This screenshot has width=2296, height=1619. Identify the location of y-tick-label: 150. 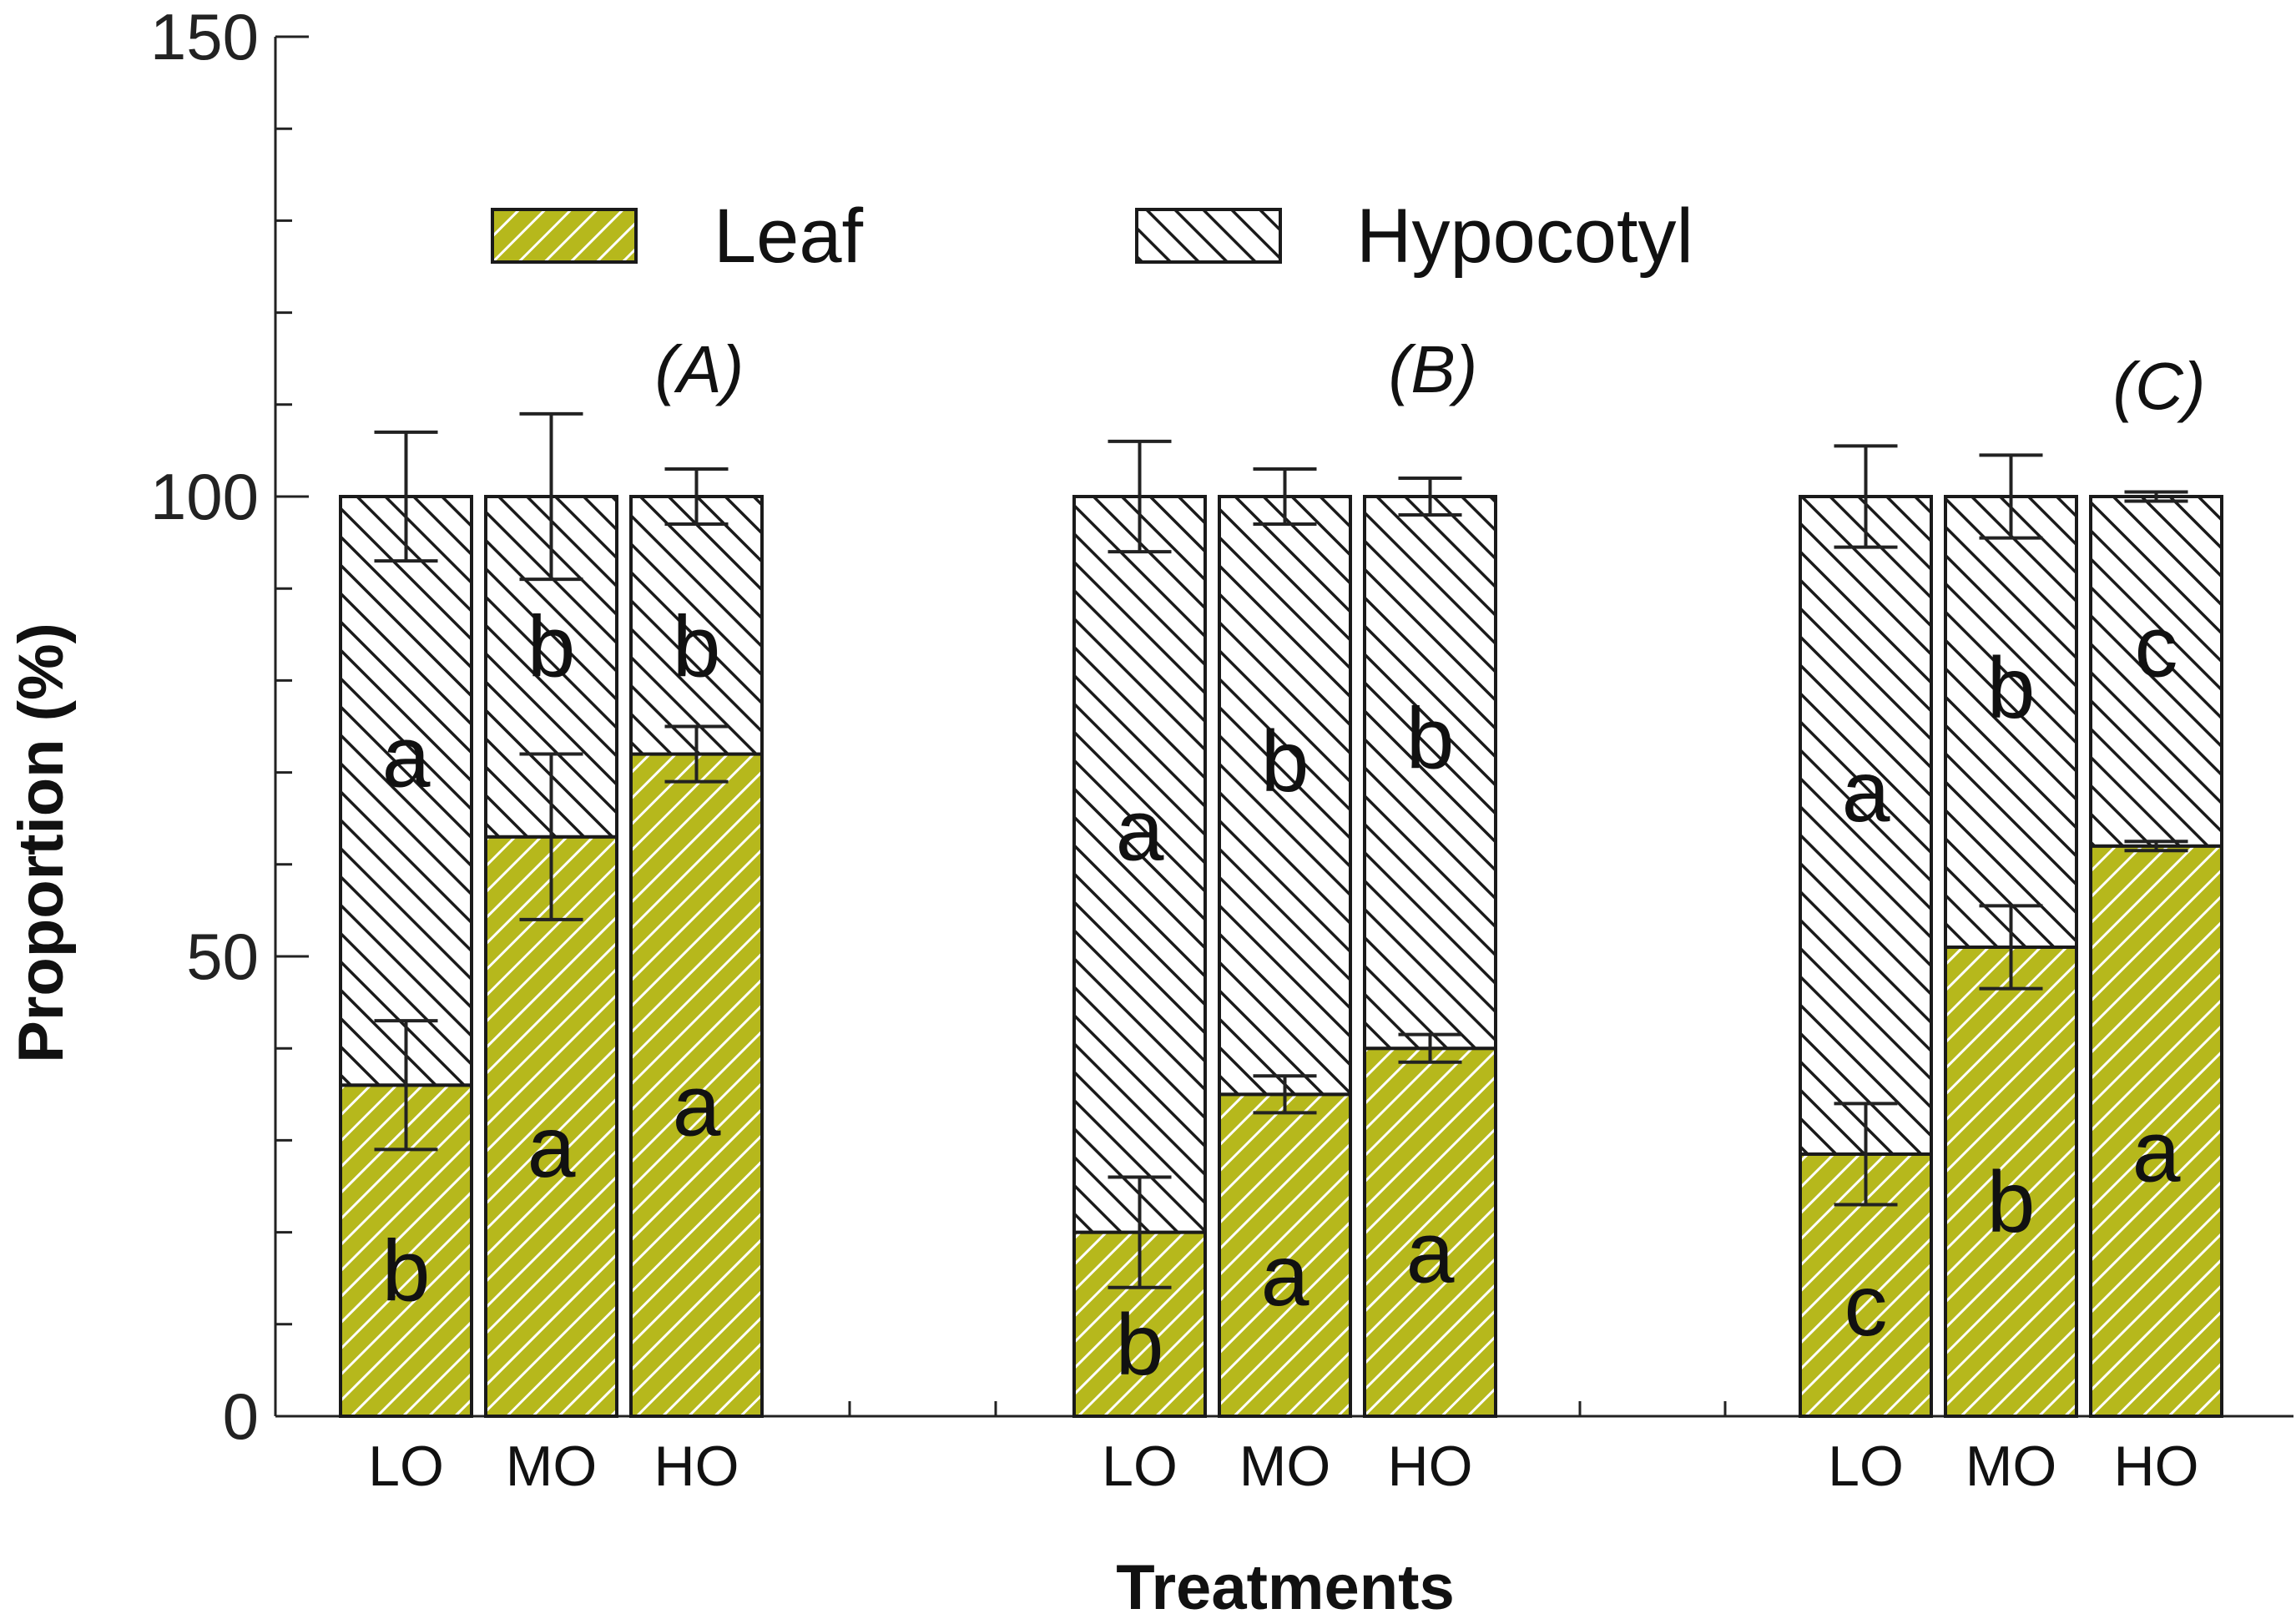
(204, 36).